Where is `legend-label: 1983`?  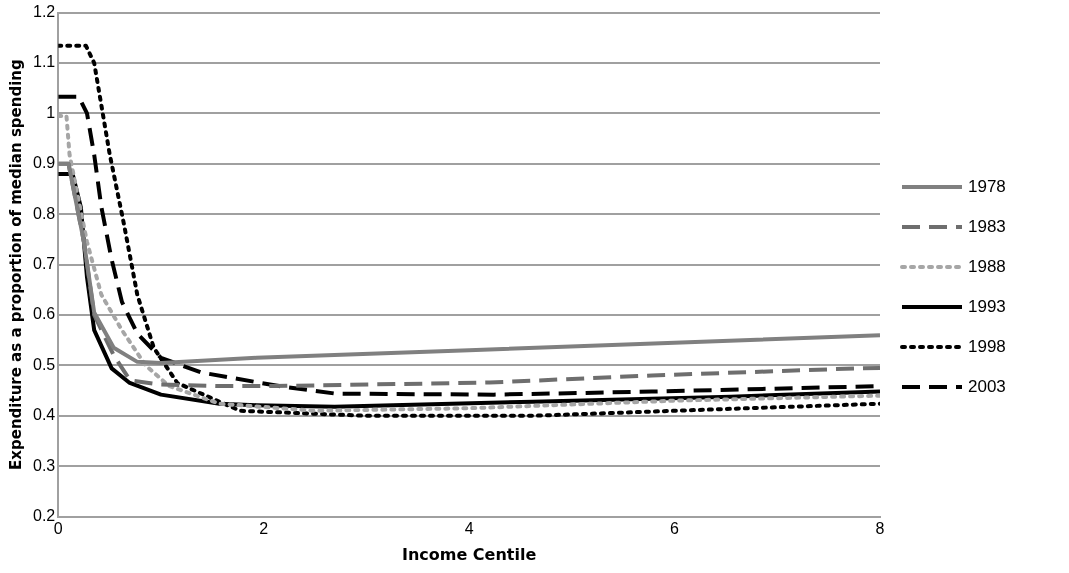 legend-label: 1983 is located at coordinates (987, 226).